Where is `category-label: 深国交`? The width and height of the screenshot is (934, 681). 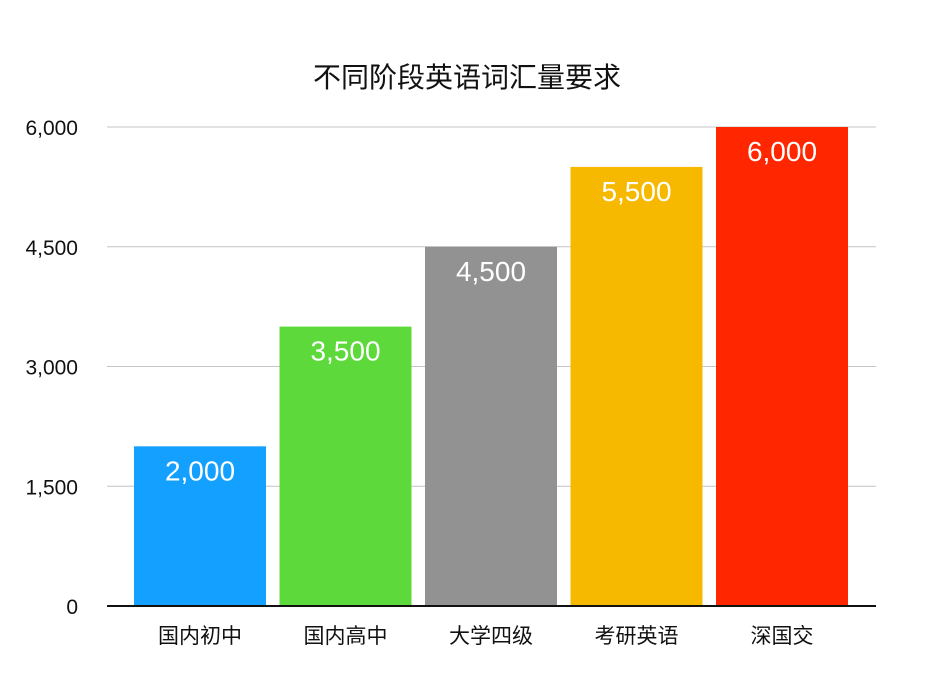
category-label: 深国交 is located at coordinates (782, 636).